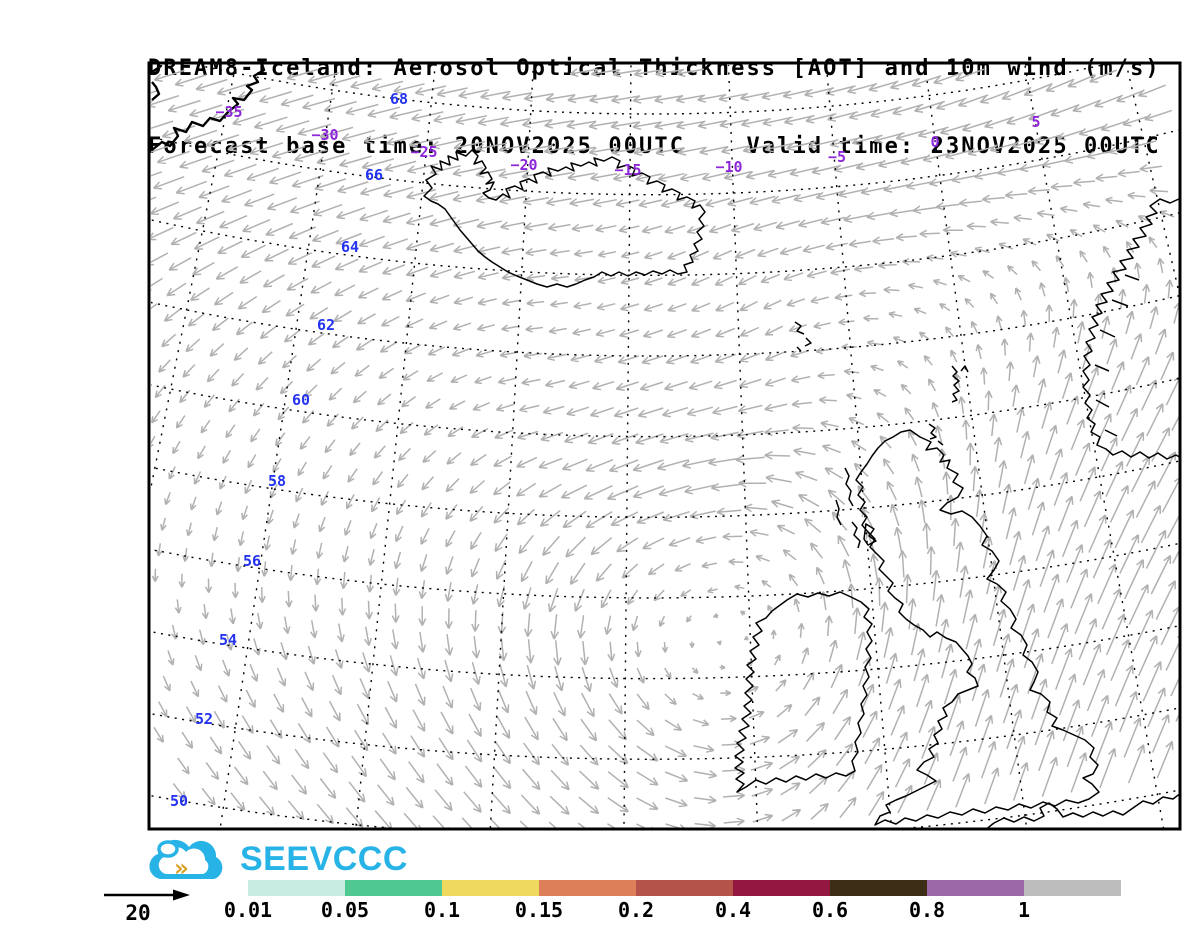 Image resolution: width=1198 pixels, height=930 pixels. Describe the element at coordinates (803, 336) in the screenshot. I see `coastline-faroe` at that location.